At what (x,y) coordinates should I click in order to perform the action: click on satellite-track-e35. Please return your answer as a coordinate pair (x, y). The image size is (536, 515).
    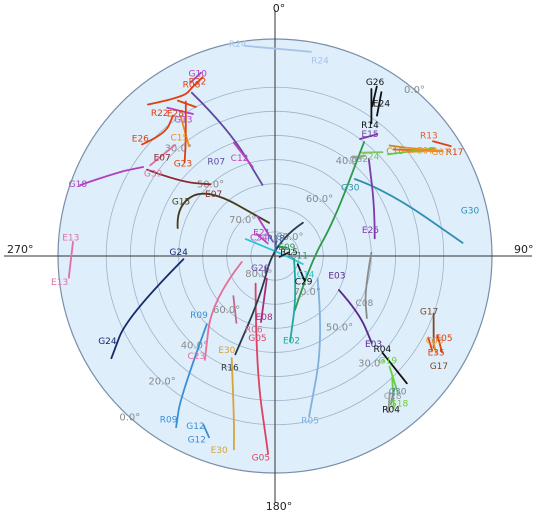
    Looking at the image, I should click on (430, 344).